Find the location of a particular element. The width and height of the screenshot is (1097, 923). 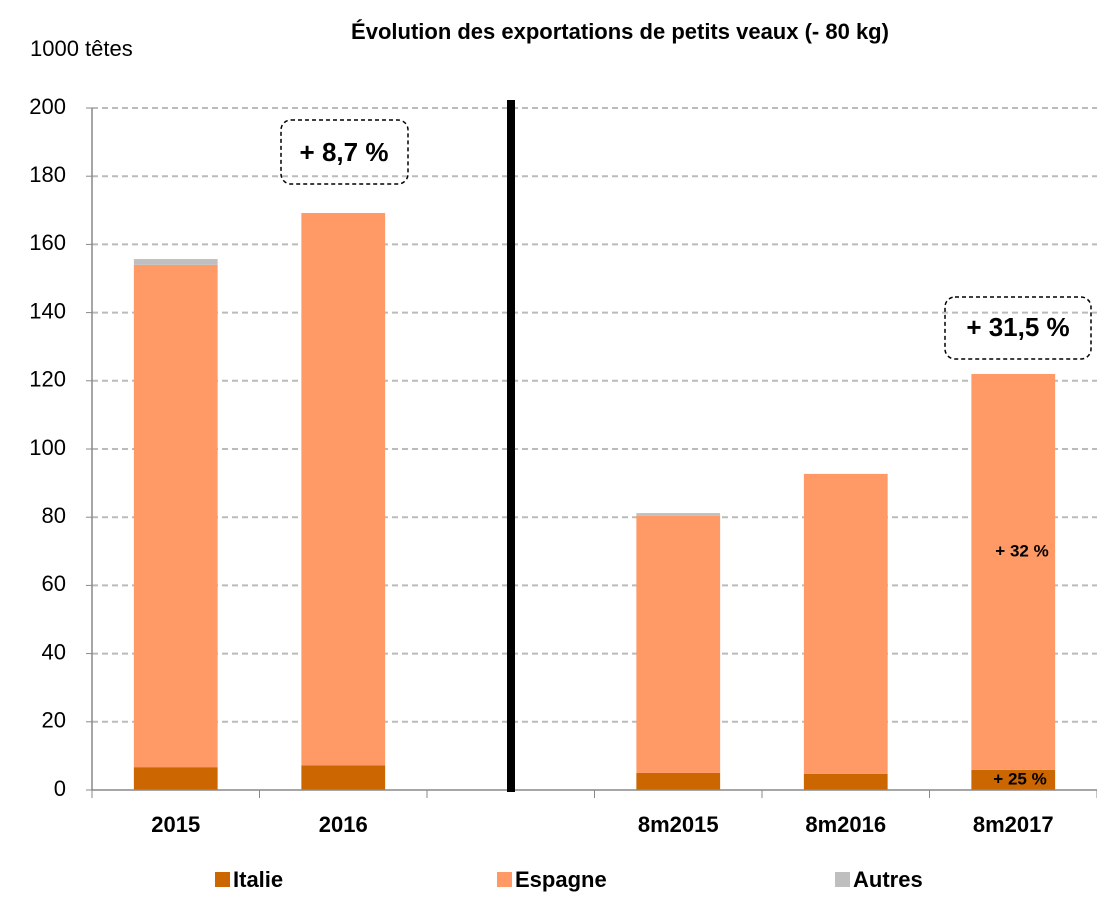

x-tick-label: 8m2015 is located at coordinates (678, 824).